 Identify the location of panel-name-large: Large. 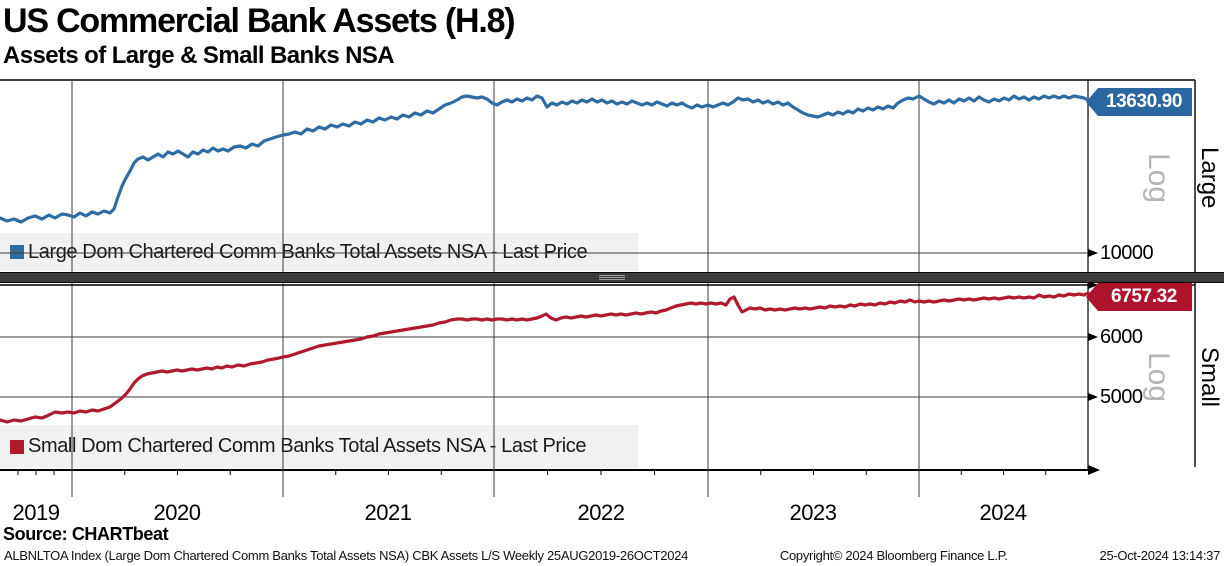
(1209, 178).